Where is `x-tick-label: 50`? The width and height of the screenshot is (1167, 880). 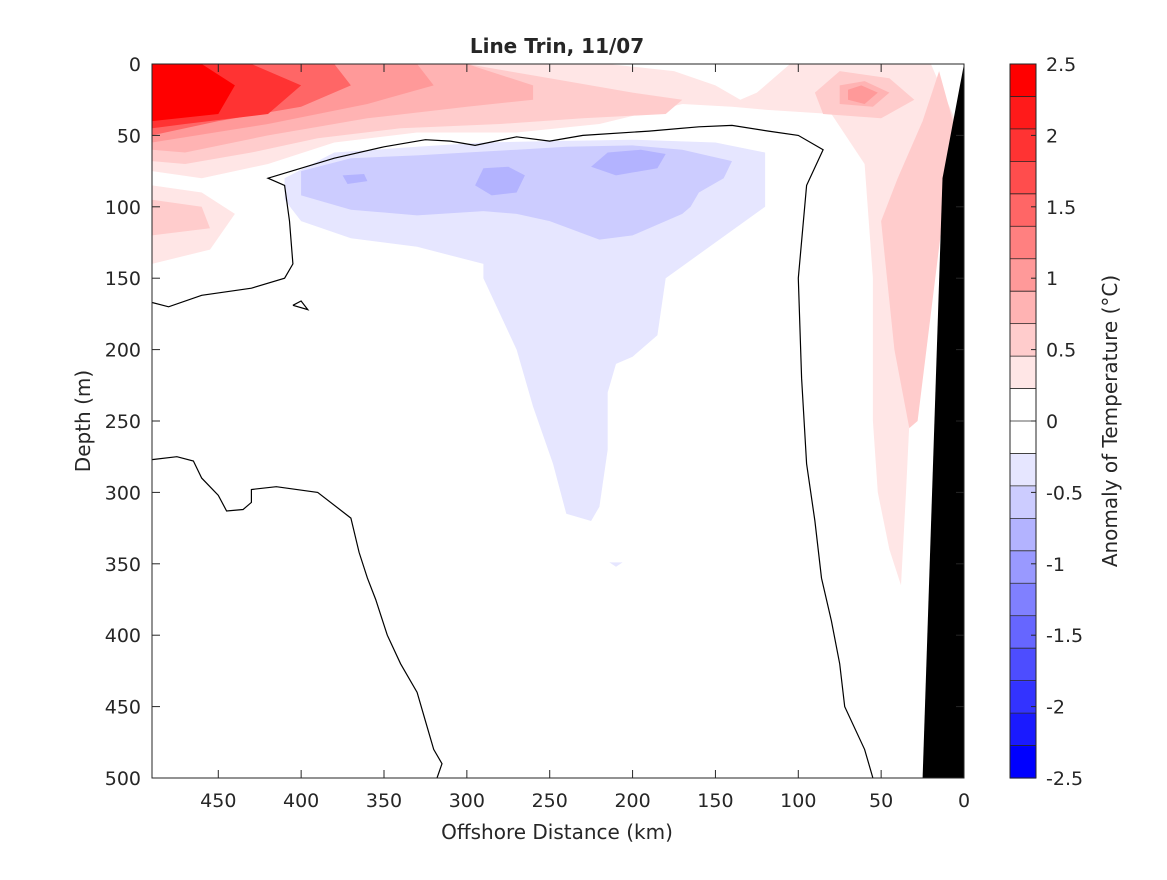 x-tick-label: 50 is located at coordinates (881, 801).